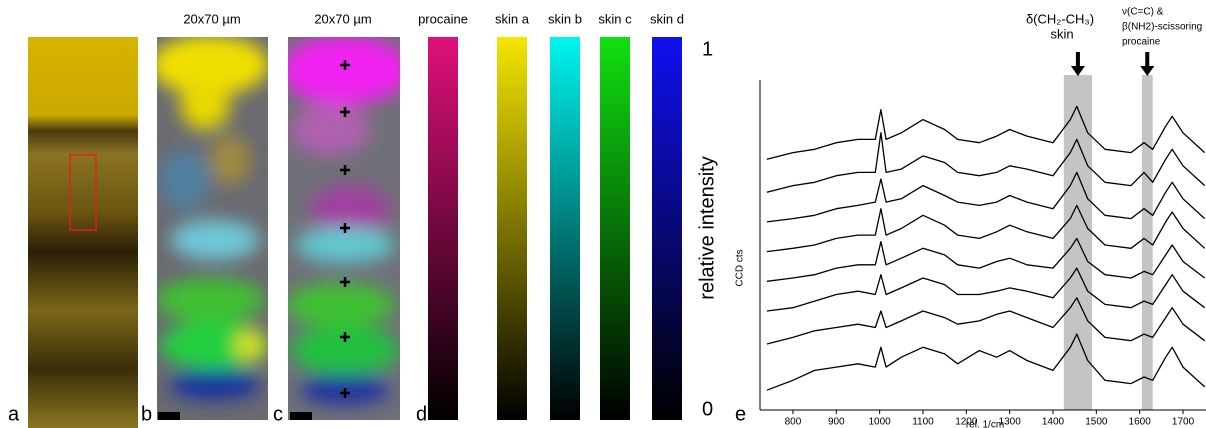  Describe the element at coordinates (1183, 422) in the screenshot. I see `x-tick-label: 1700` at that location.